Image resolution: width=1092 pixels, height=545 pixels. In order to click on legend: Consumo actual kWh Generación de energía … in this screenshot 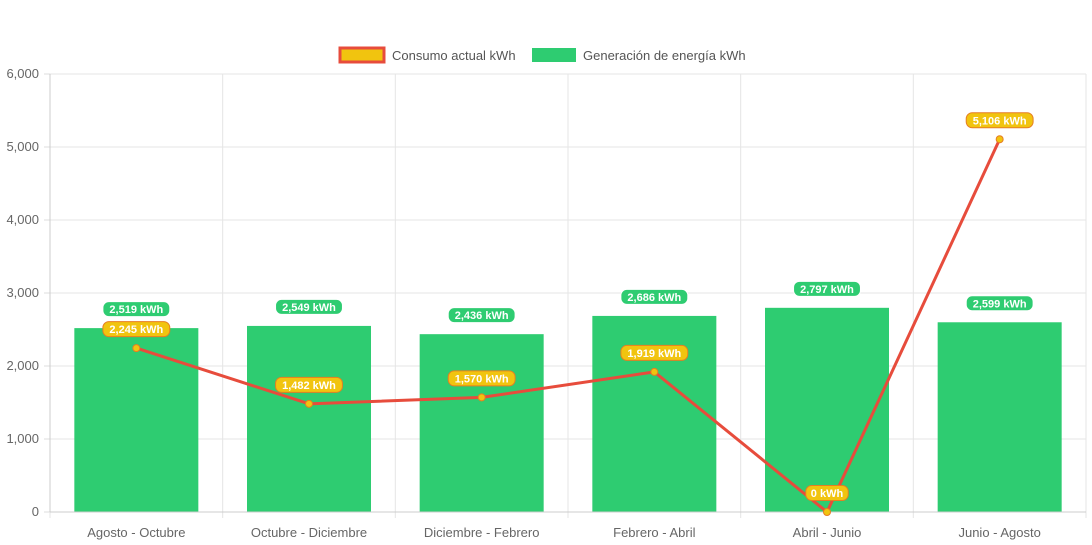, I will do `click(542, 55)`.